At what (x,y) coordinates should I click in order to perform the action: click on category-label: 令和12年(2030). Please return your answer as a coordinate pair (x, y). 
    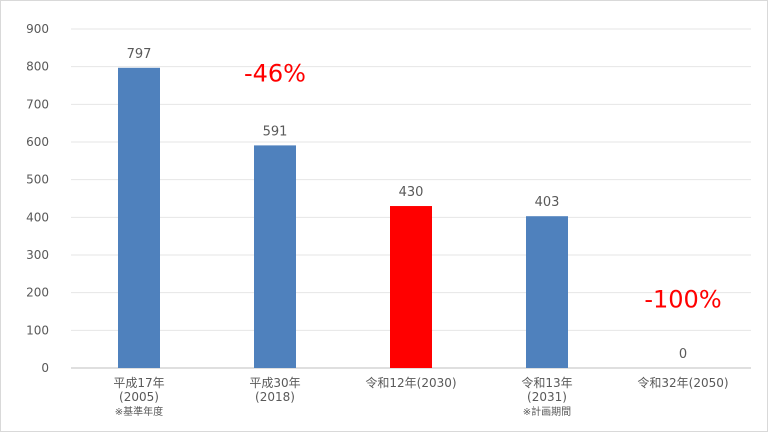
    Looking at the image, I should click on (410, 382).